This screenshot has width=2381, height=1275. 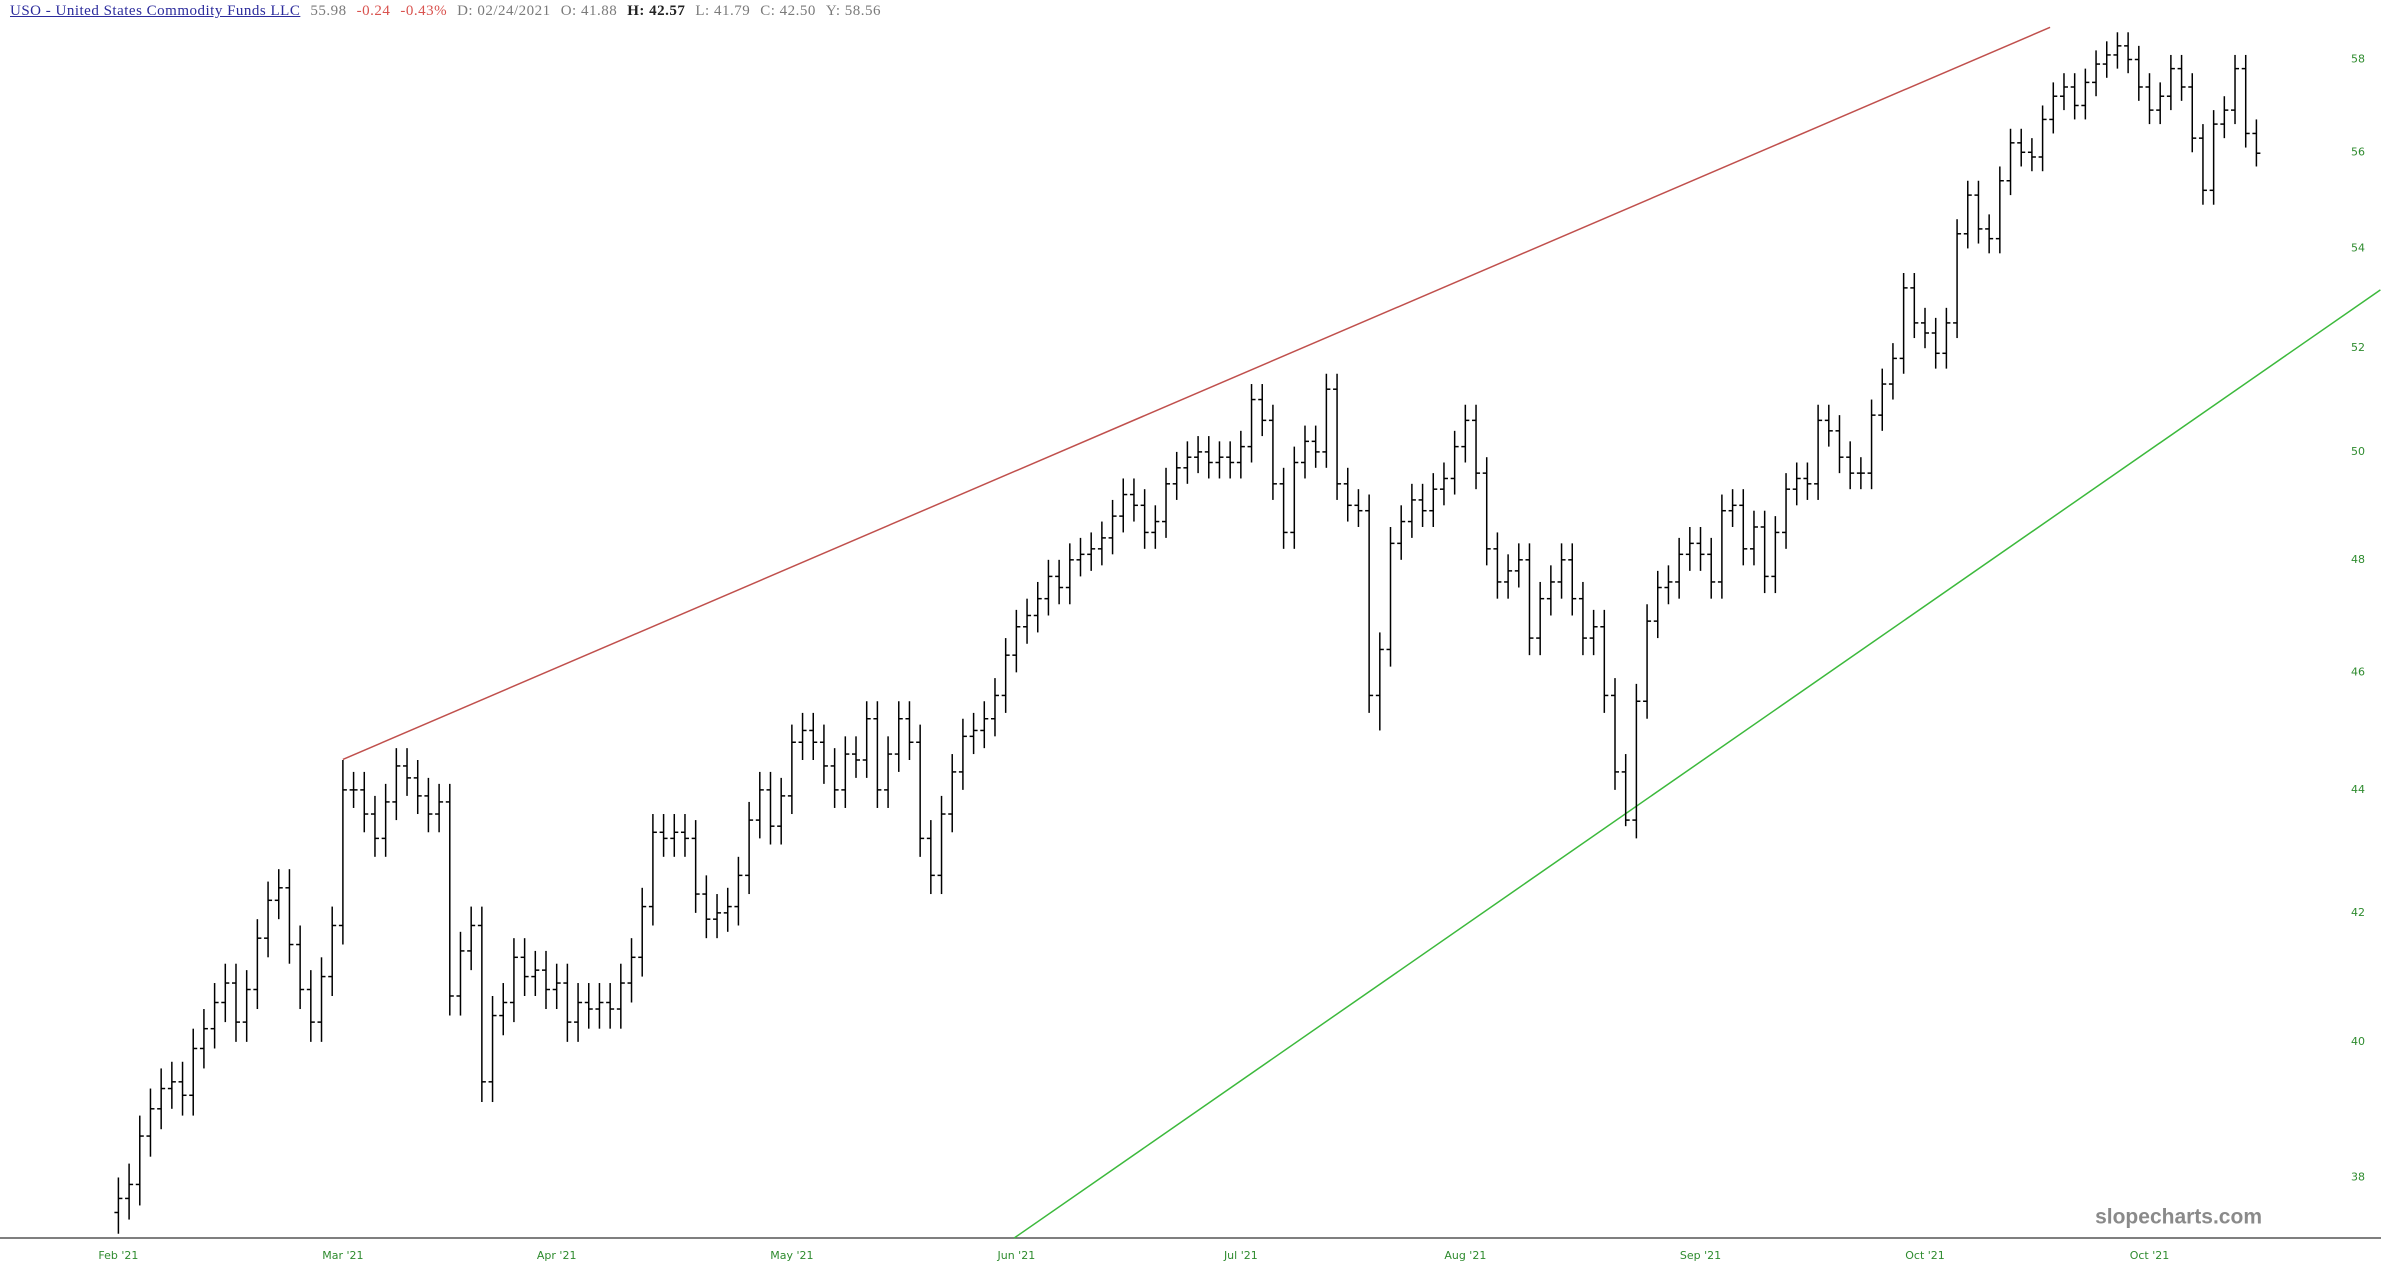 I want to click on y-tick-label: 40, so click(x=2358, y=1041).